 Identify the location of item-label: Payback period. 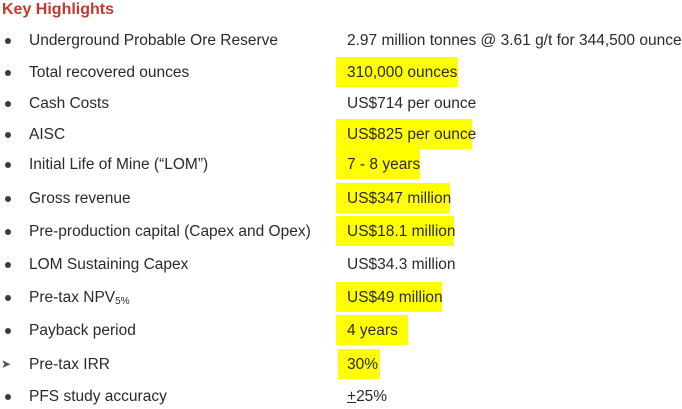
(82, 330).